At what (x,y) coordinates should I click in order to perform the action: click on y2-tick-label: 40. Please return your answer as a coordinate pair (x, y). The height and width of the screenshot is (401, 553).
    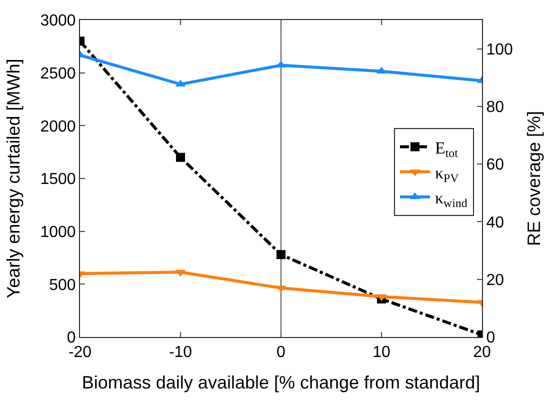
    Looking at the image, I should click on (495, 223).